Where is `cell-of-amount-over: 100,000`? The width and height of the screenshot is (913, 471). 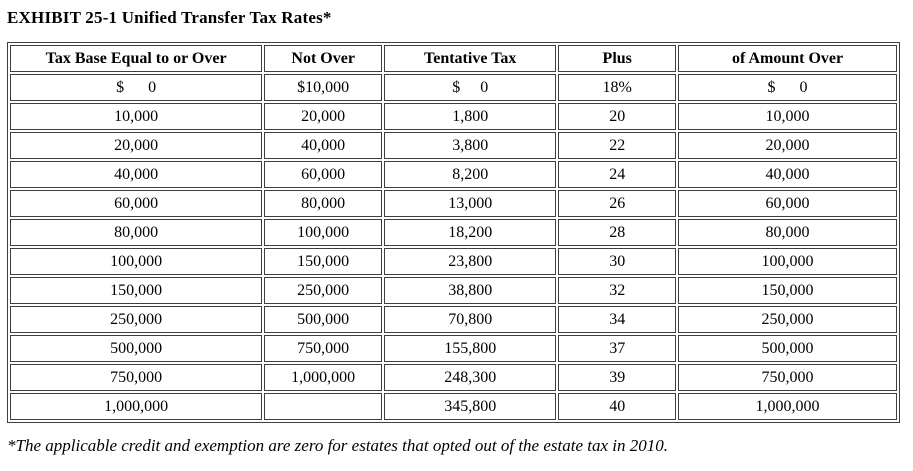
cell-of-amount-over: 100,000 is located at coordinates (787, 261).